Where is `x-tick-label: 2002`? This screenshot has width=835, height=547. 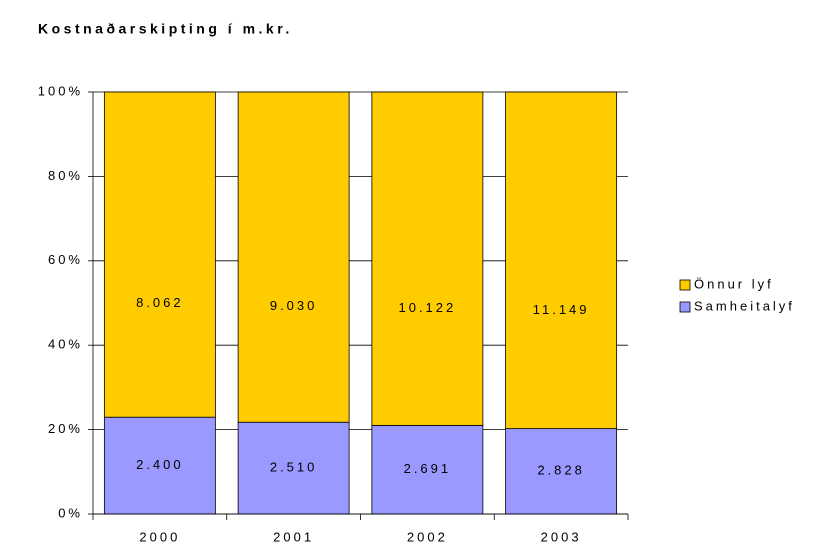 x-tick-label: 2002 is located at coordinates (427, 536).